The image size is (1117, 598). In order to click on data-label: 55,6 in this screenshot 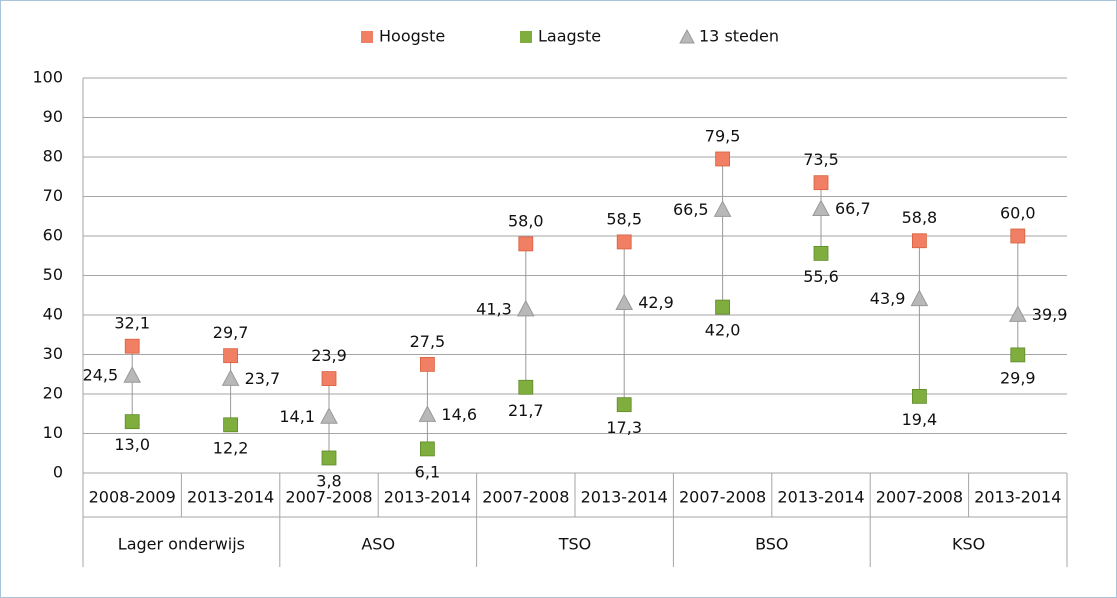, I will do `click(821, 276)`.